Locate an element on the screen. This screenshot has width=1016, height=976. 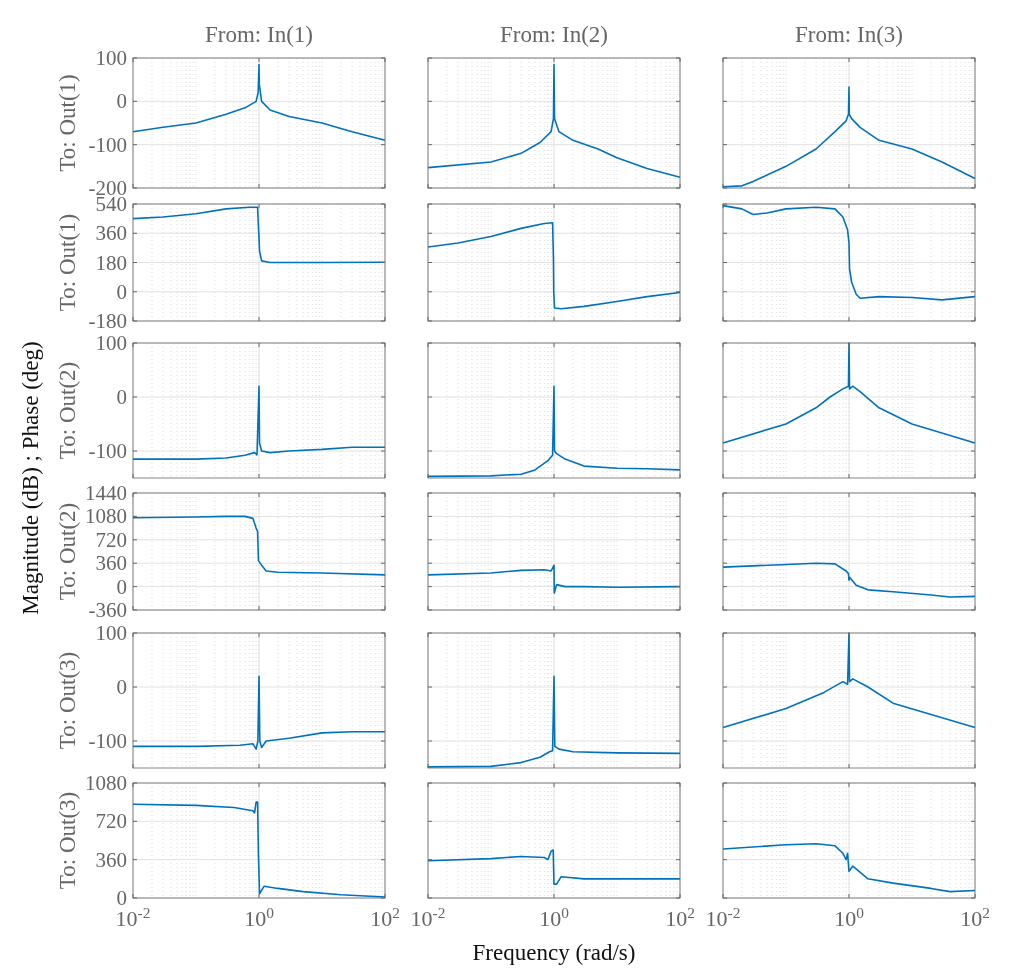
chart-title: From: In(2) is located at coordinates (554, 34).